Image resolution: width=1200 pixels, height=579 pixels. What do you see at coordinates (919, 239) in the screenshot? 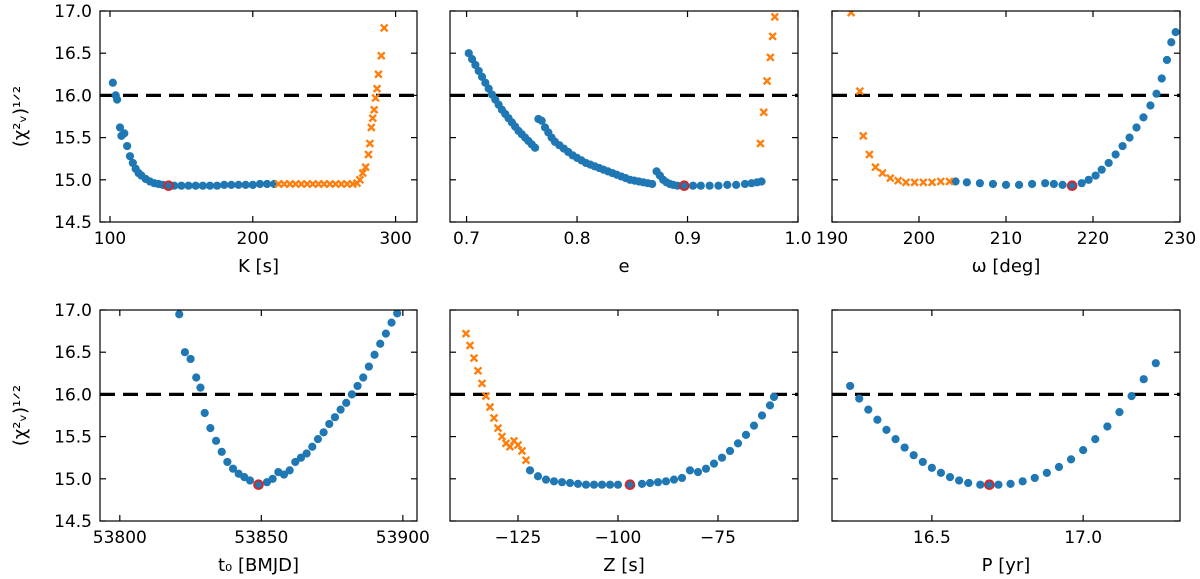
I see `x-tick-label: 200` at bounding box center [919, 239].